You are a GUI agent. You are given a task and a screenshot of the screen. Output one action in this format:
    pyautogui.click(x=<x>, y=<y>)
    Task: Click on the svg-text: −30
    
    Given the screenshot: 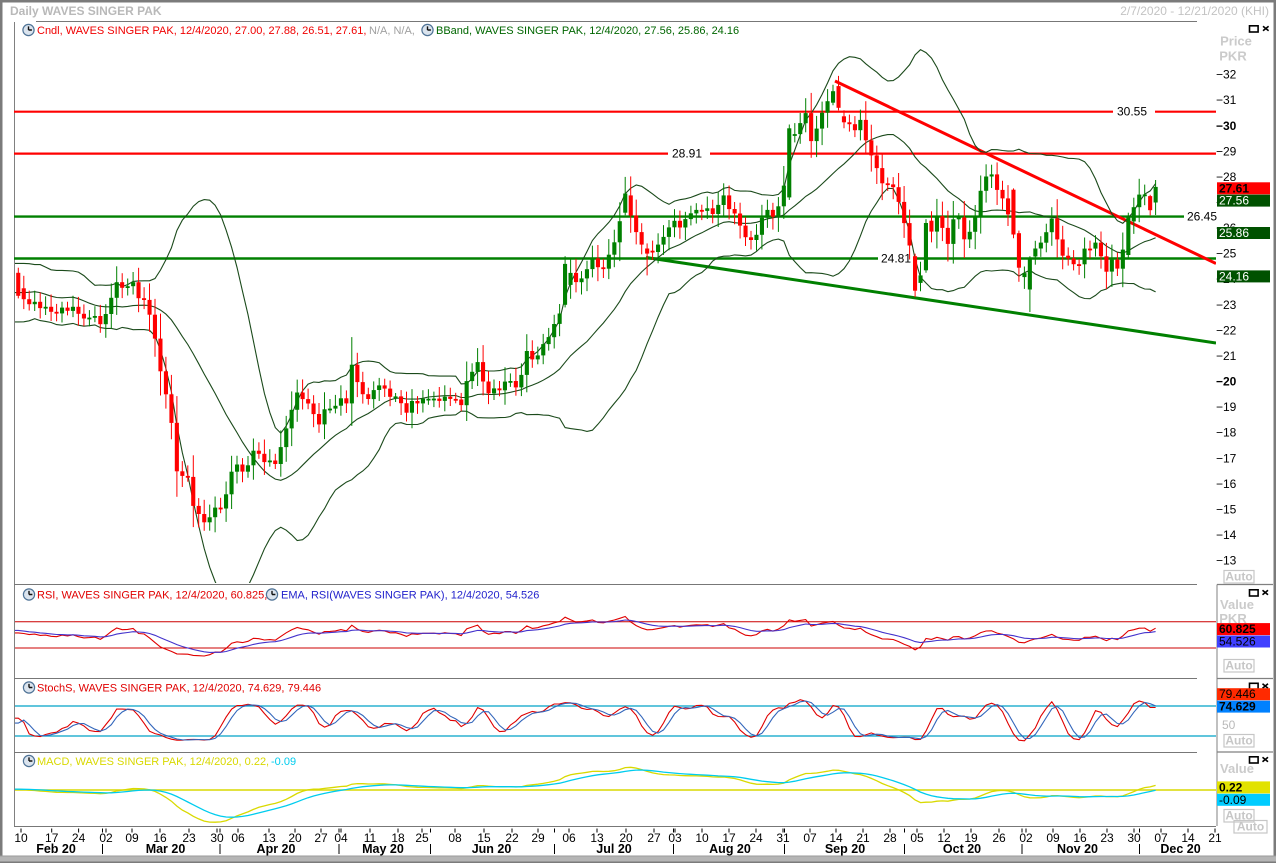 What is the action you would take?
    pyautogui.click(x=1226, y=126)
    